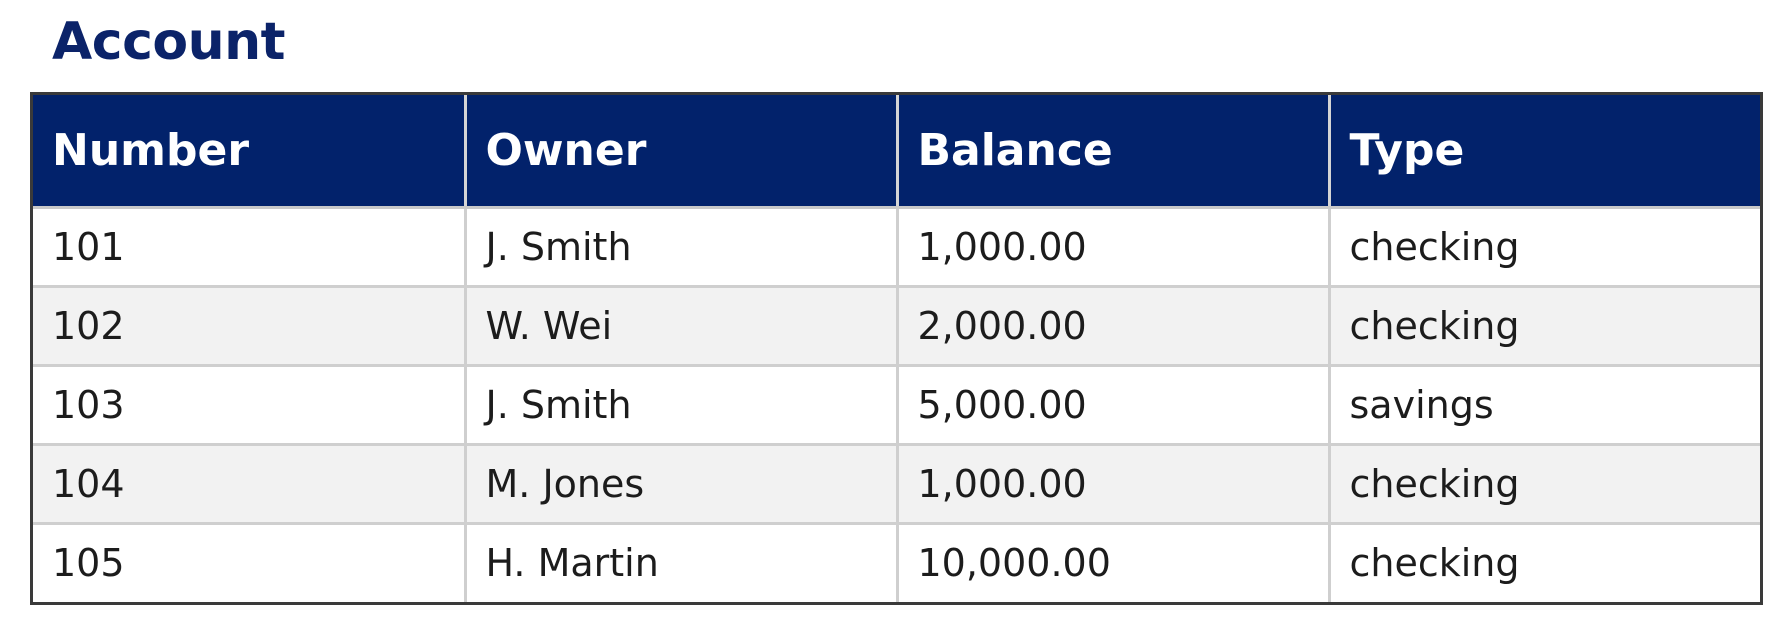 The image size is (1790, 634). What do you see at coordinates (682, 326) in the screenshot?
I see `cell-owner: W. Wei` at bounding box center [682, 326].